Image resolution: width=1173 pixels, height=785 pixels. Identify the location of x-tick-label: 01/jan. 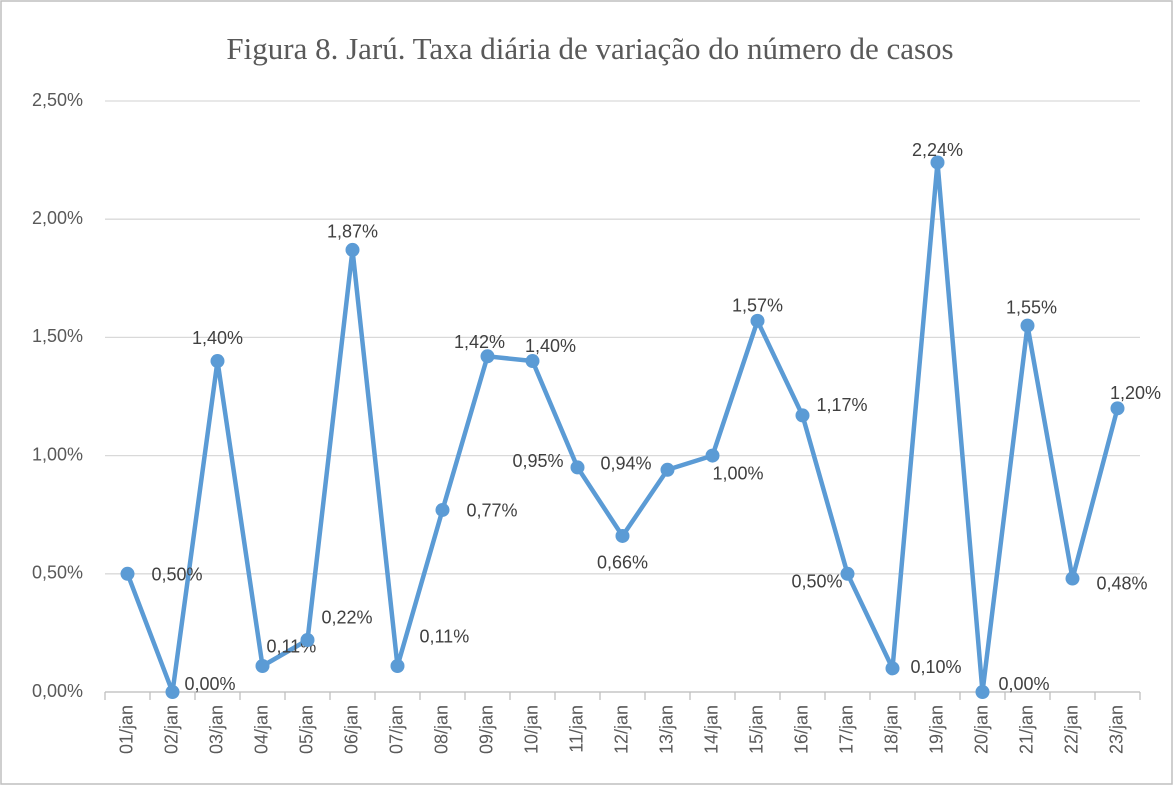
(126, 729).